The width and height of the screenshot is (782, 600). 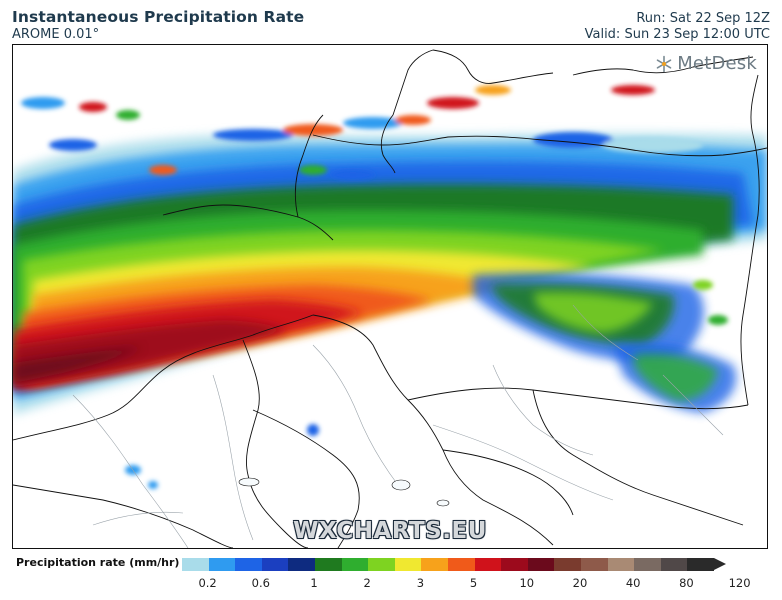 I want to click on legend-tick-label: 0.6, so click(x=260, y=583).